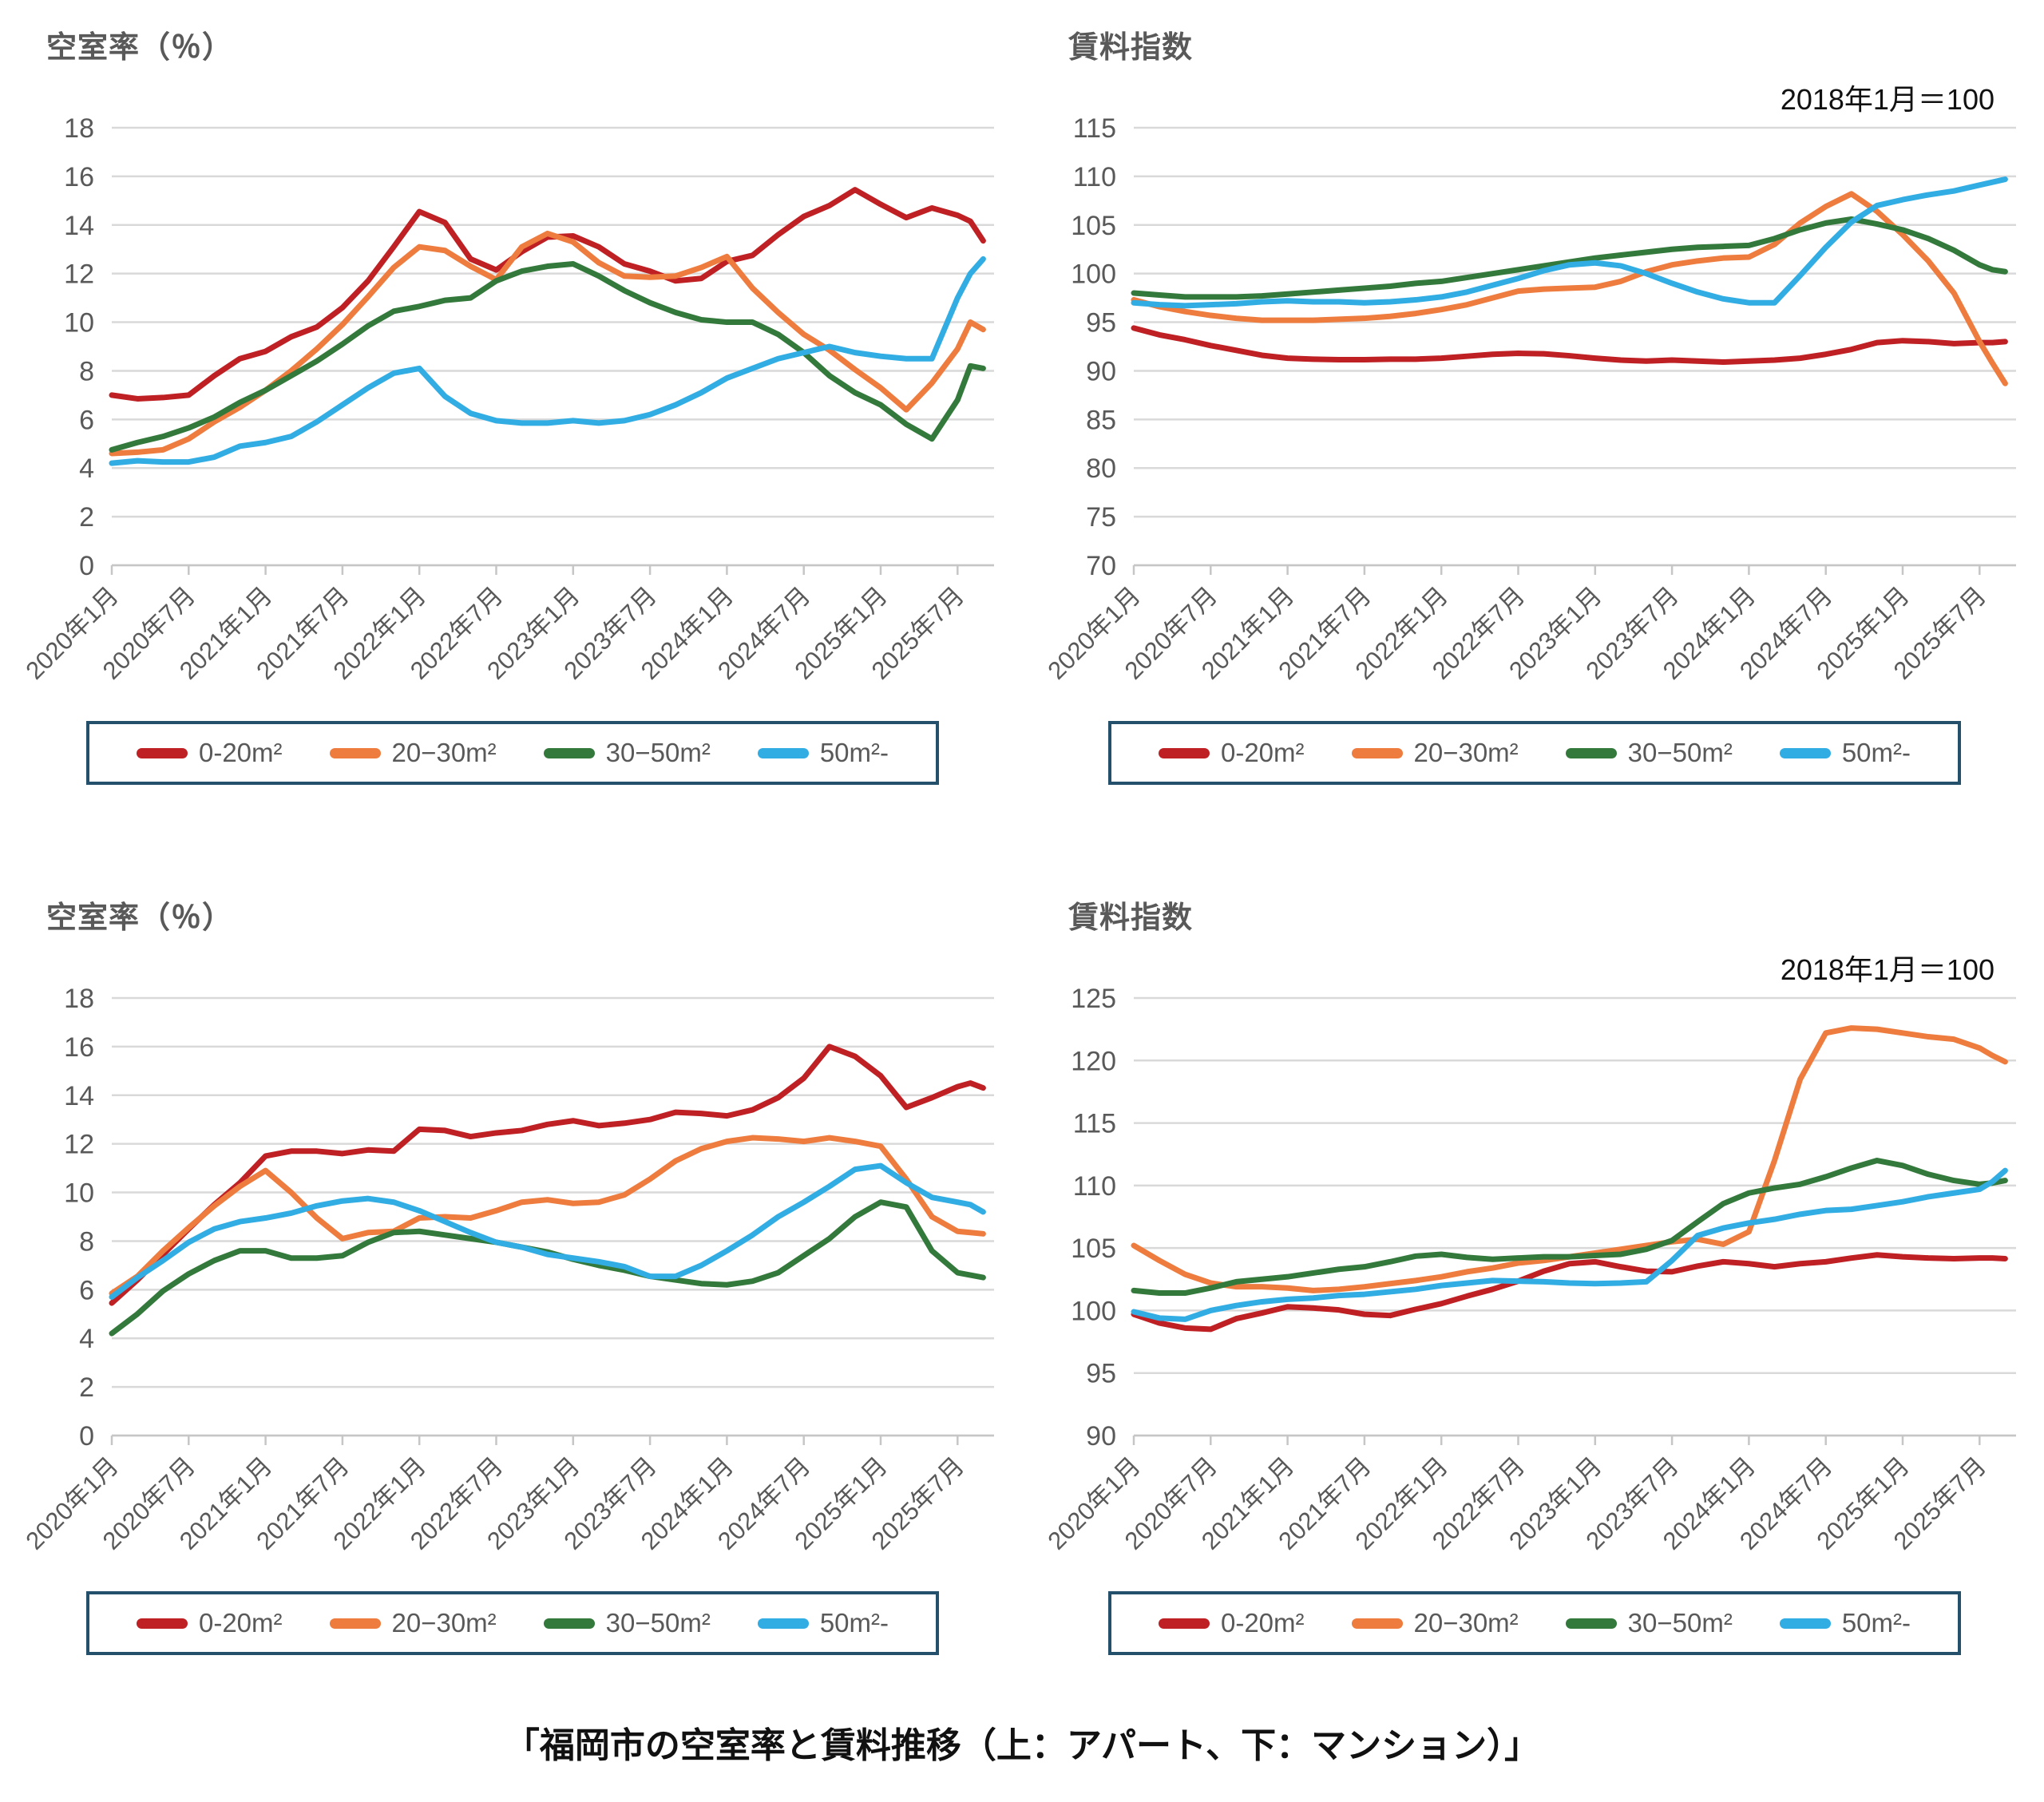  What do you see at coordinates (86, 1242) in the screenshot?
I see `y-axis-tick-label: 8` at bounding box center [86, 1242].